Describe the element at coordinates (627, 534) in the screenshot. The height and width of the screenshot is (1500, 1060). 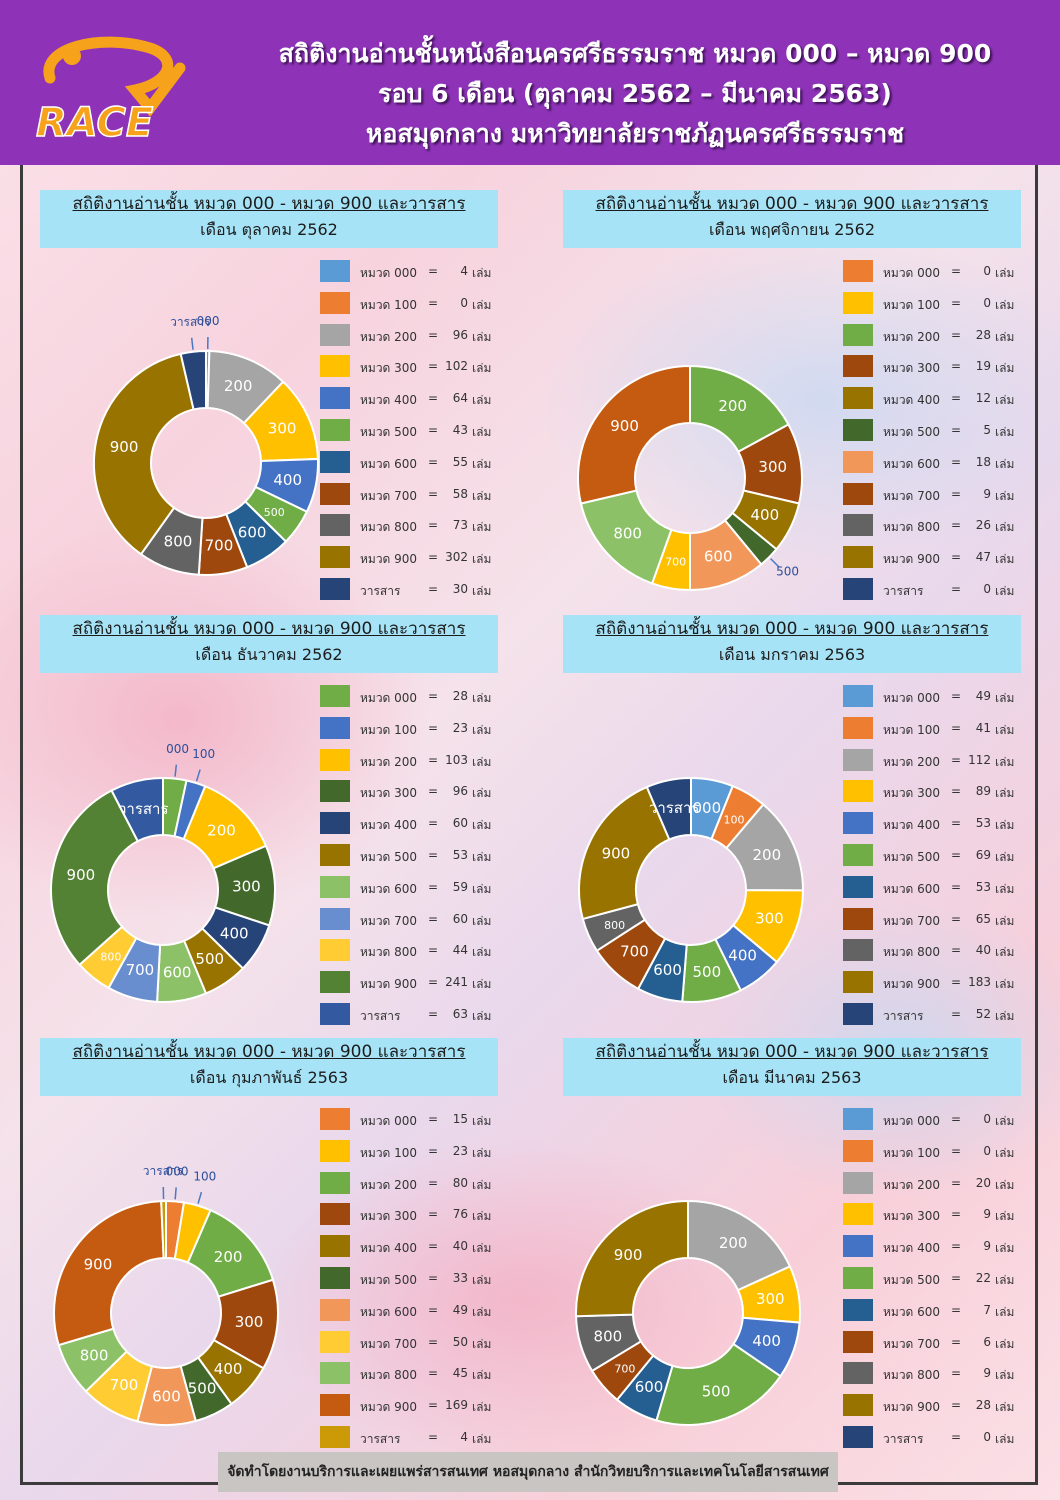
I see `slice-label: 800` at that location.